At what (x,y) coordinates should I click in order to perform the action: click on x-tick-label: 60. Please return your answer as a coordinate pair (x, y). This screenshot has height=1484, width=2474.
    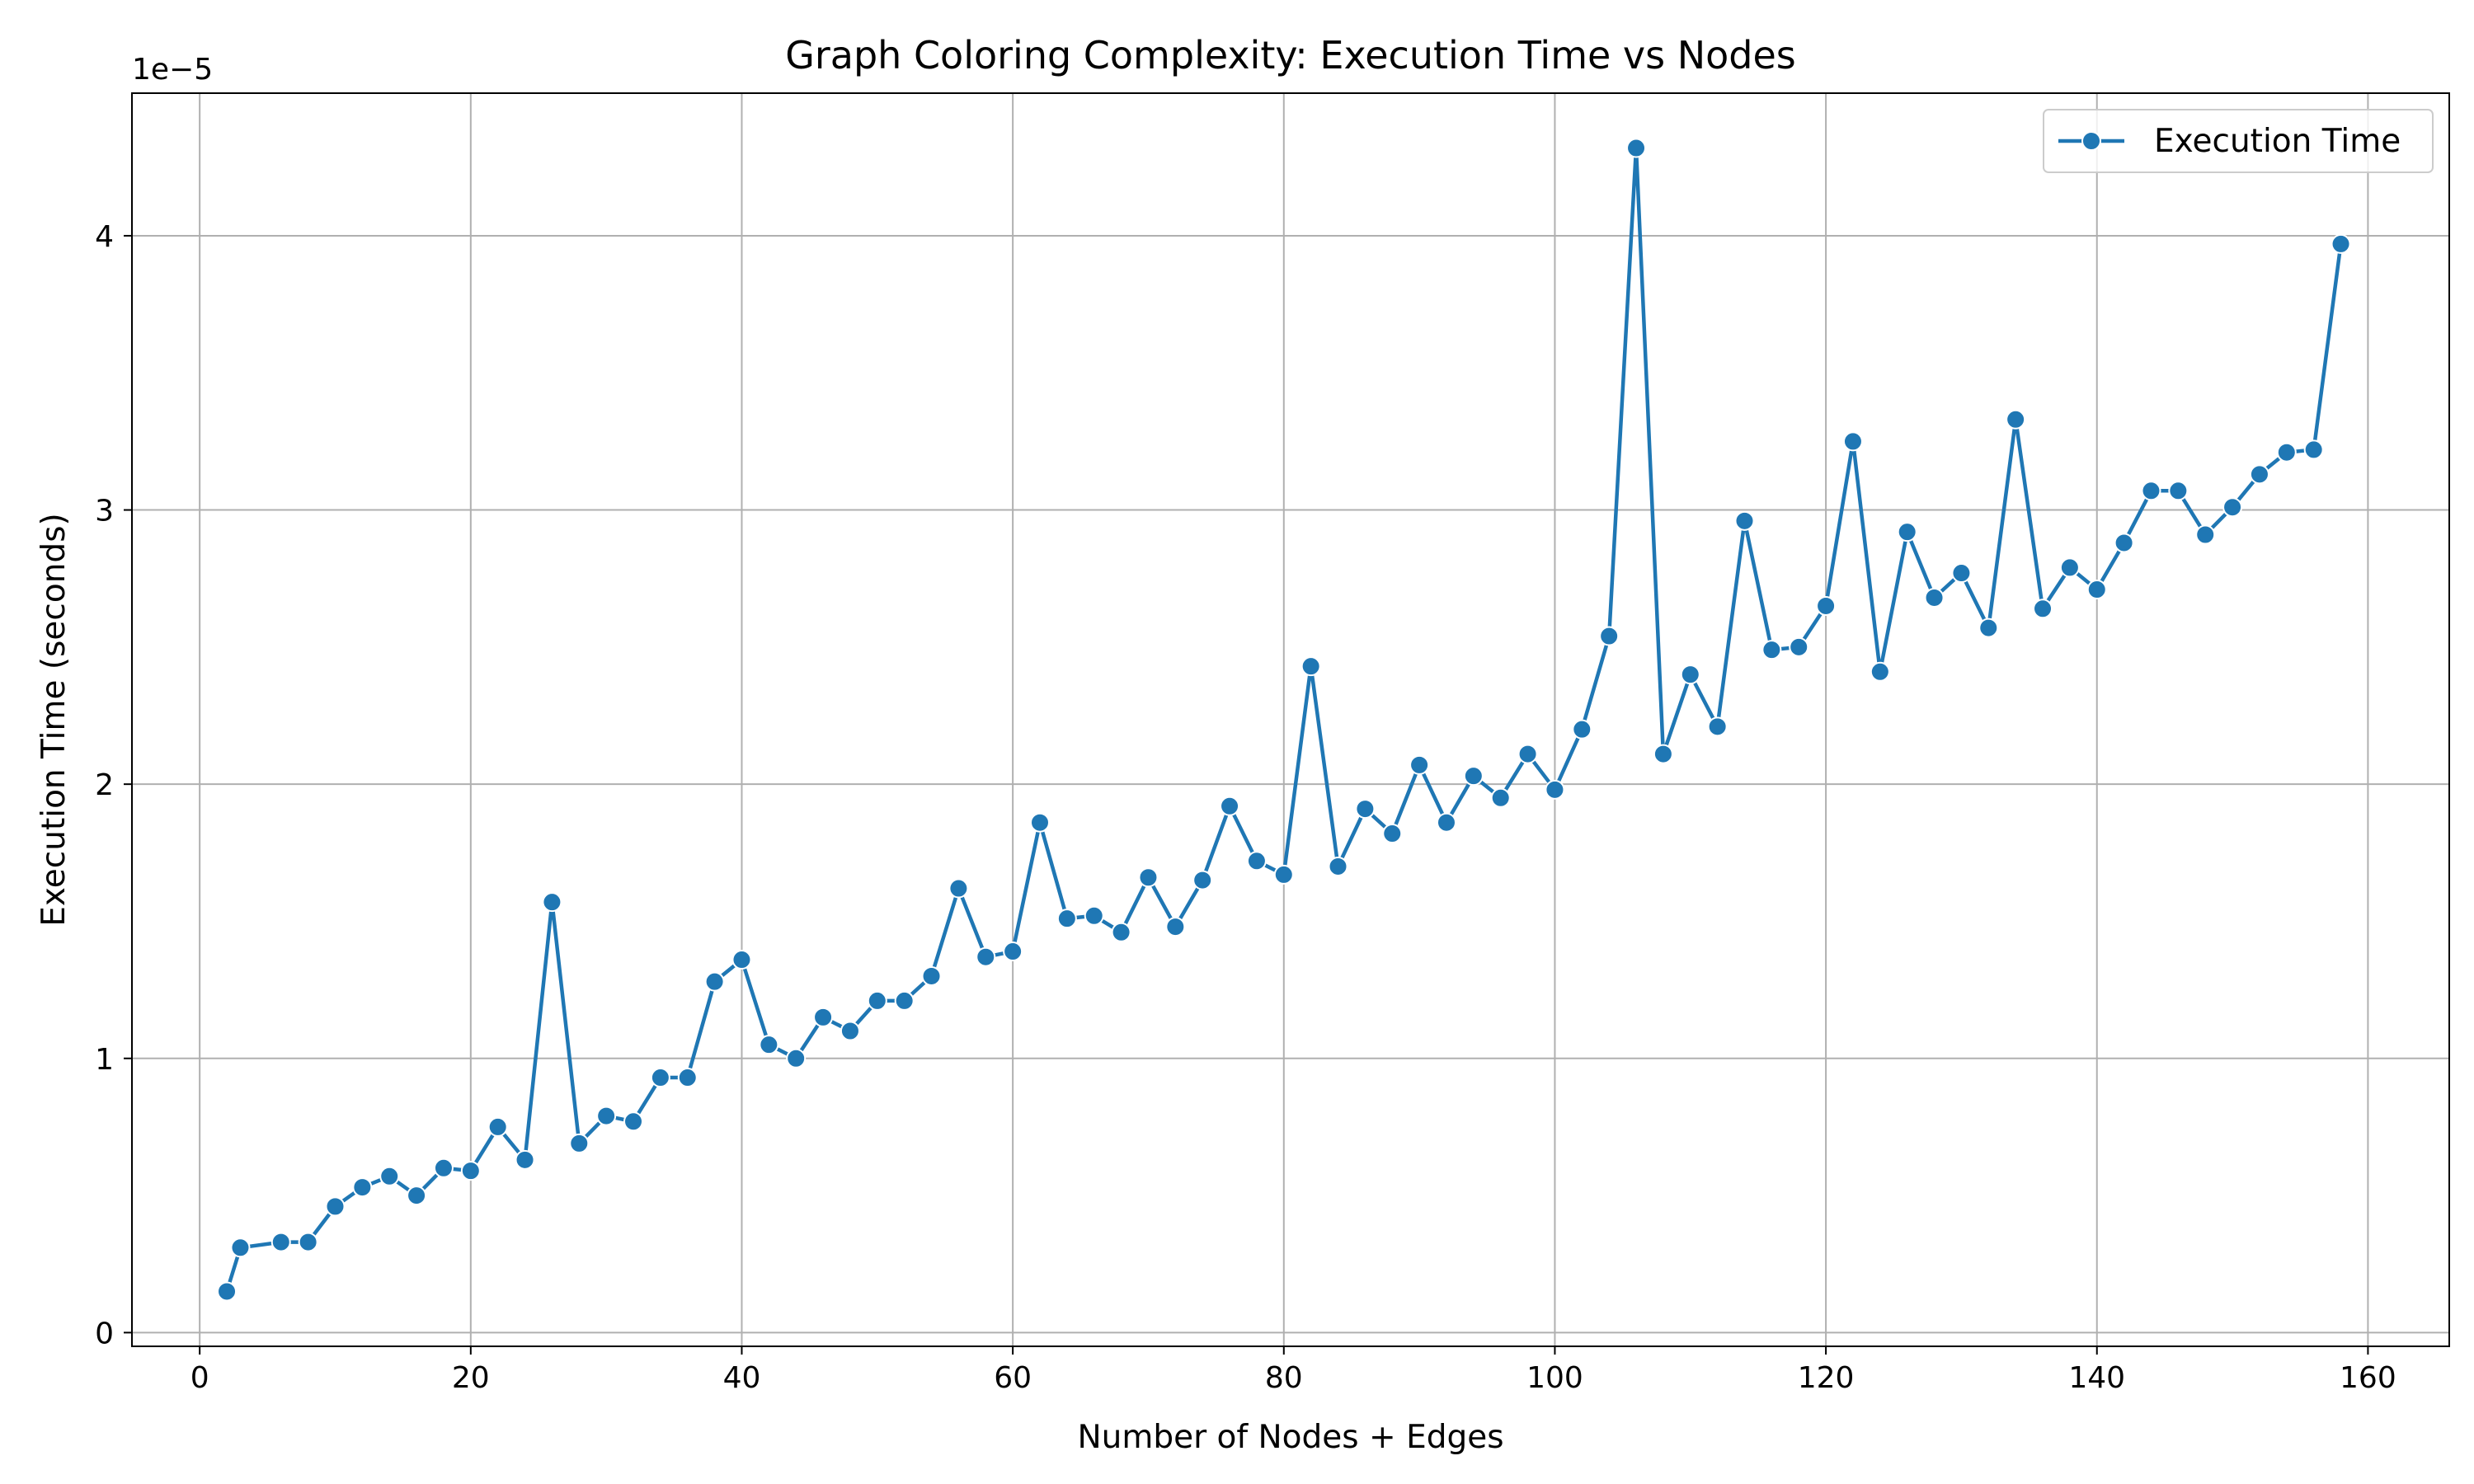
    Looking at the image, I should click on (1013, 1378).